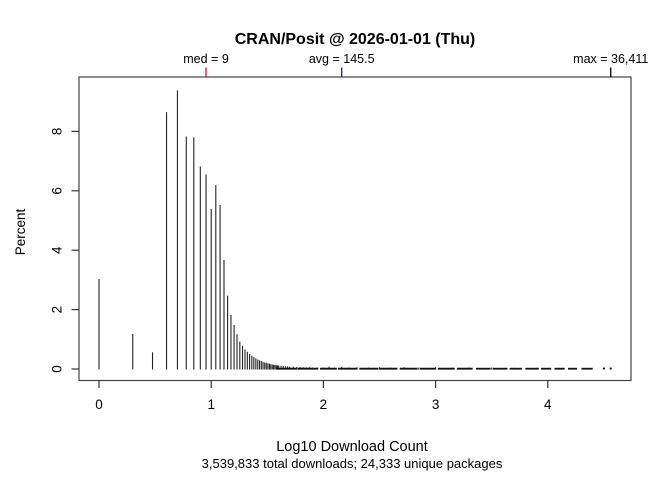  I want to click on x-tick-label: 4, so click(548, 404).